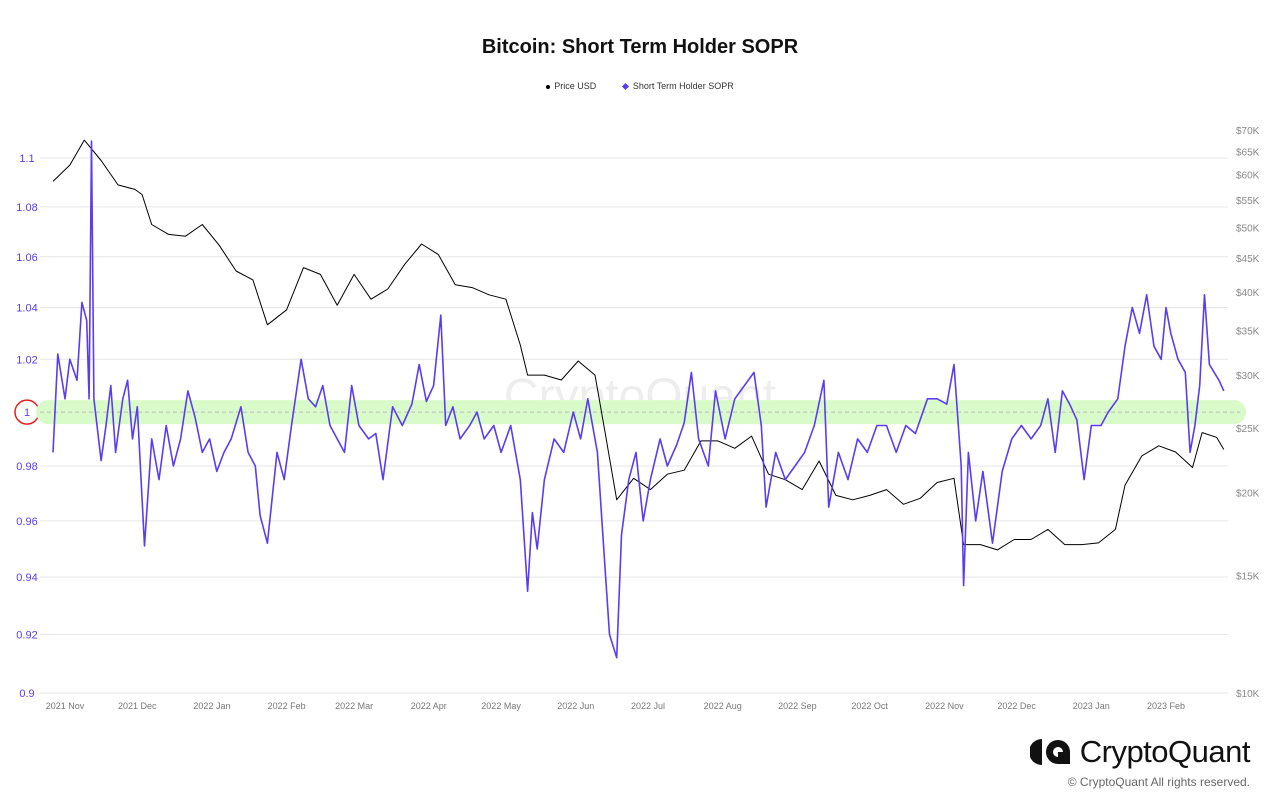  Describe the element at coordinates (26, 635) in the screenshot. I see `left-tick-label: 0.92` at that location.